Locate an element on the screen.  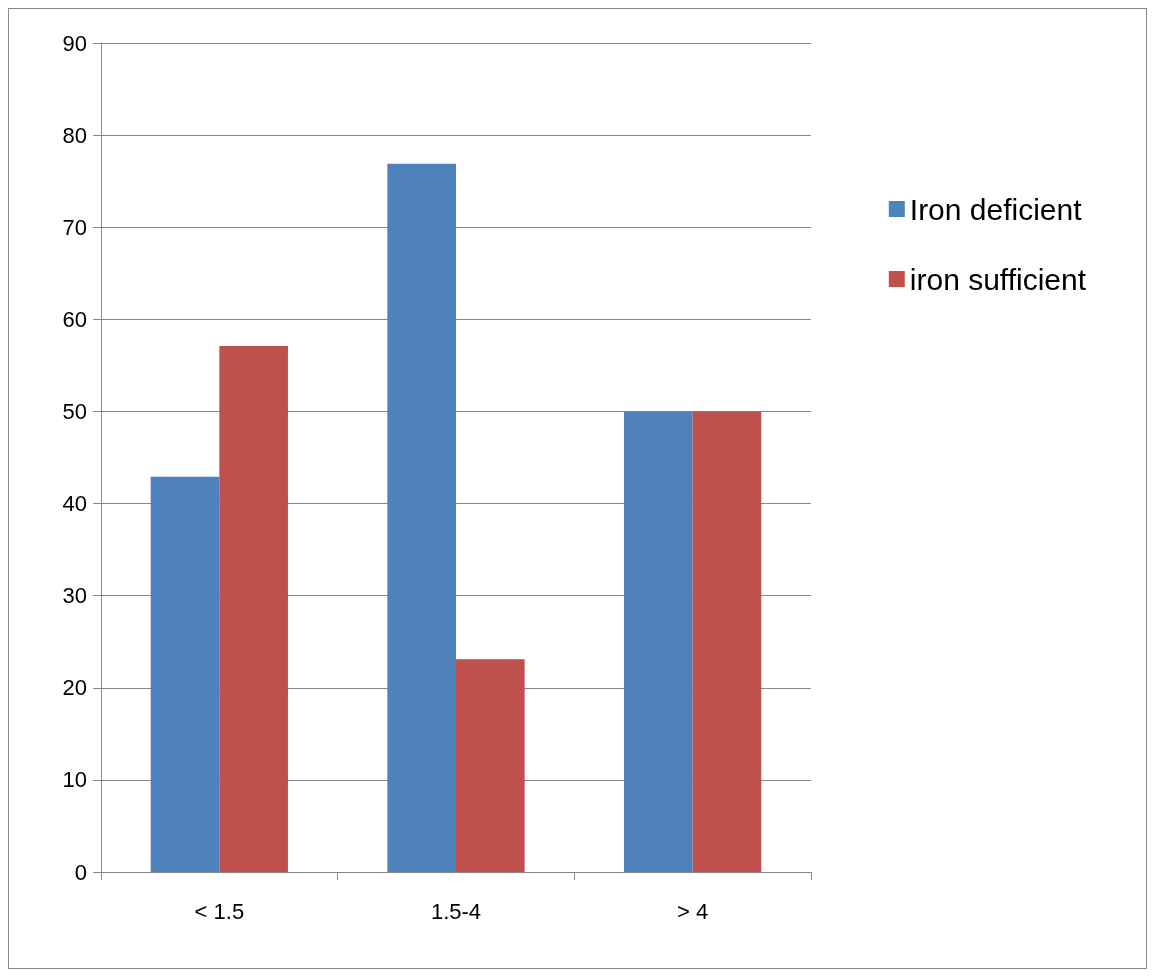
x-tick-label: > 4 is located at coordinates (693, 911).